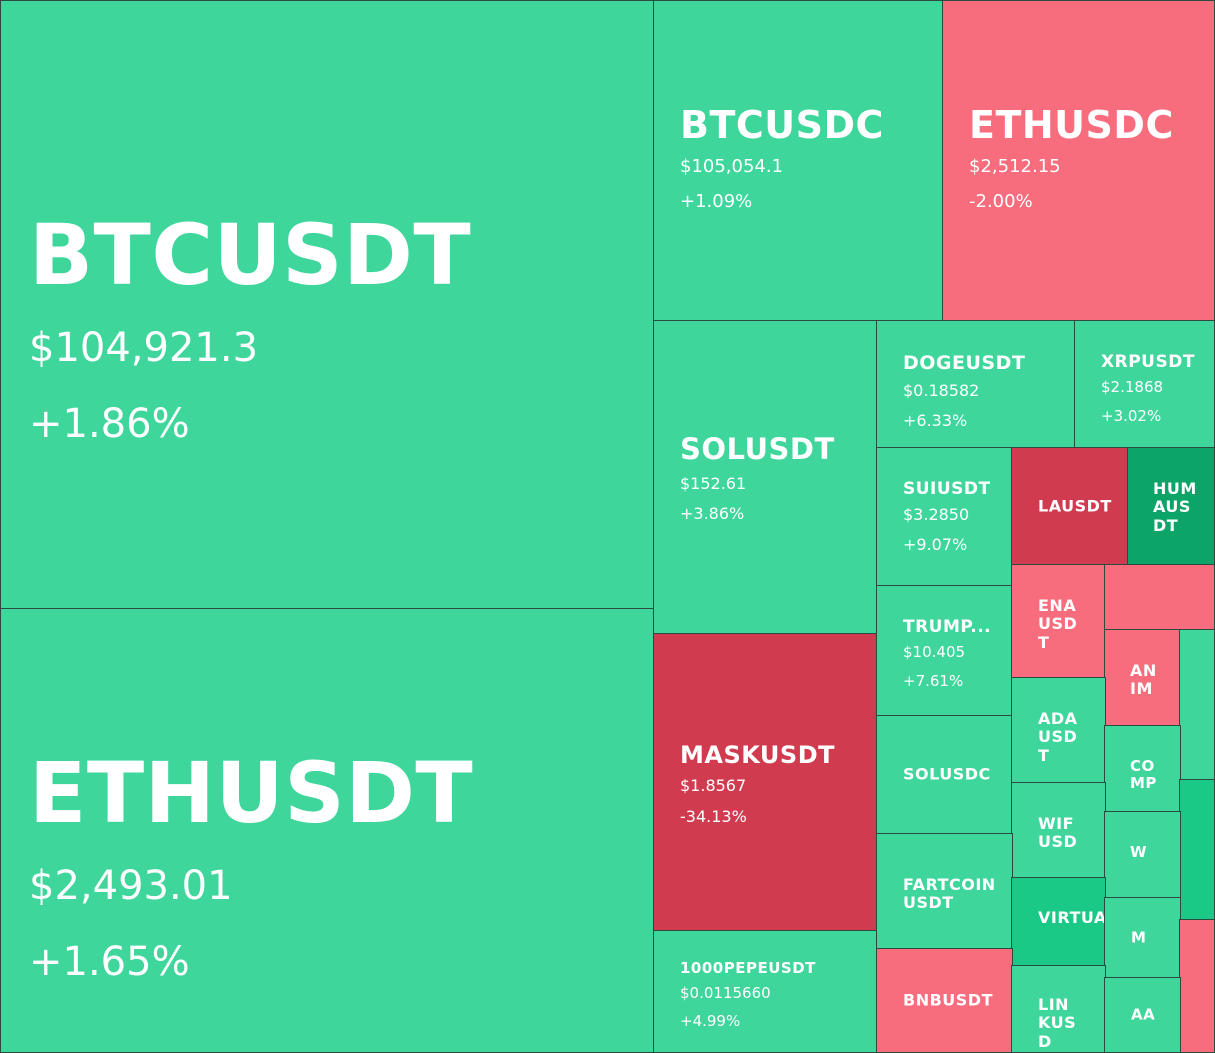  I want to click on tile-symbol: WIFUSD, so click(1058, 833).